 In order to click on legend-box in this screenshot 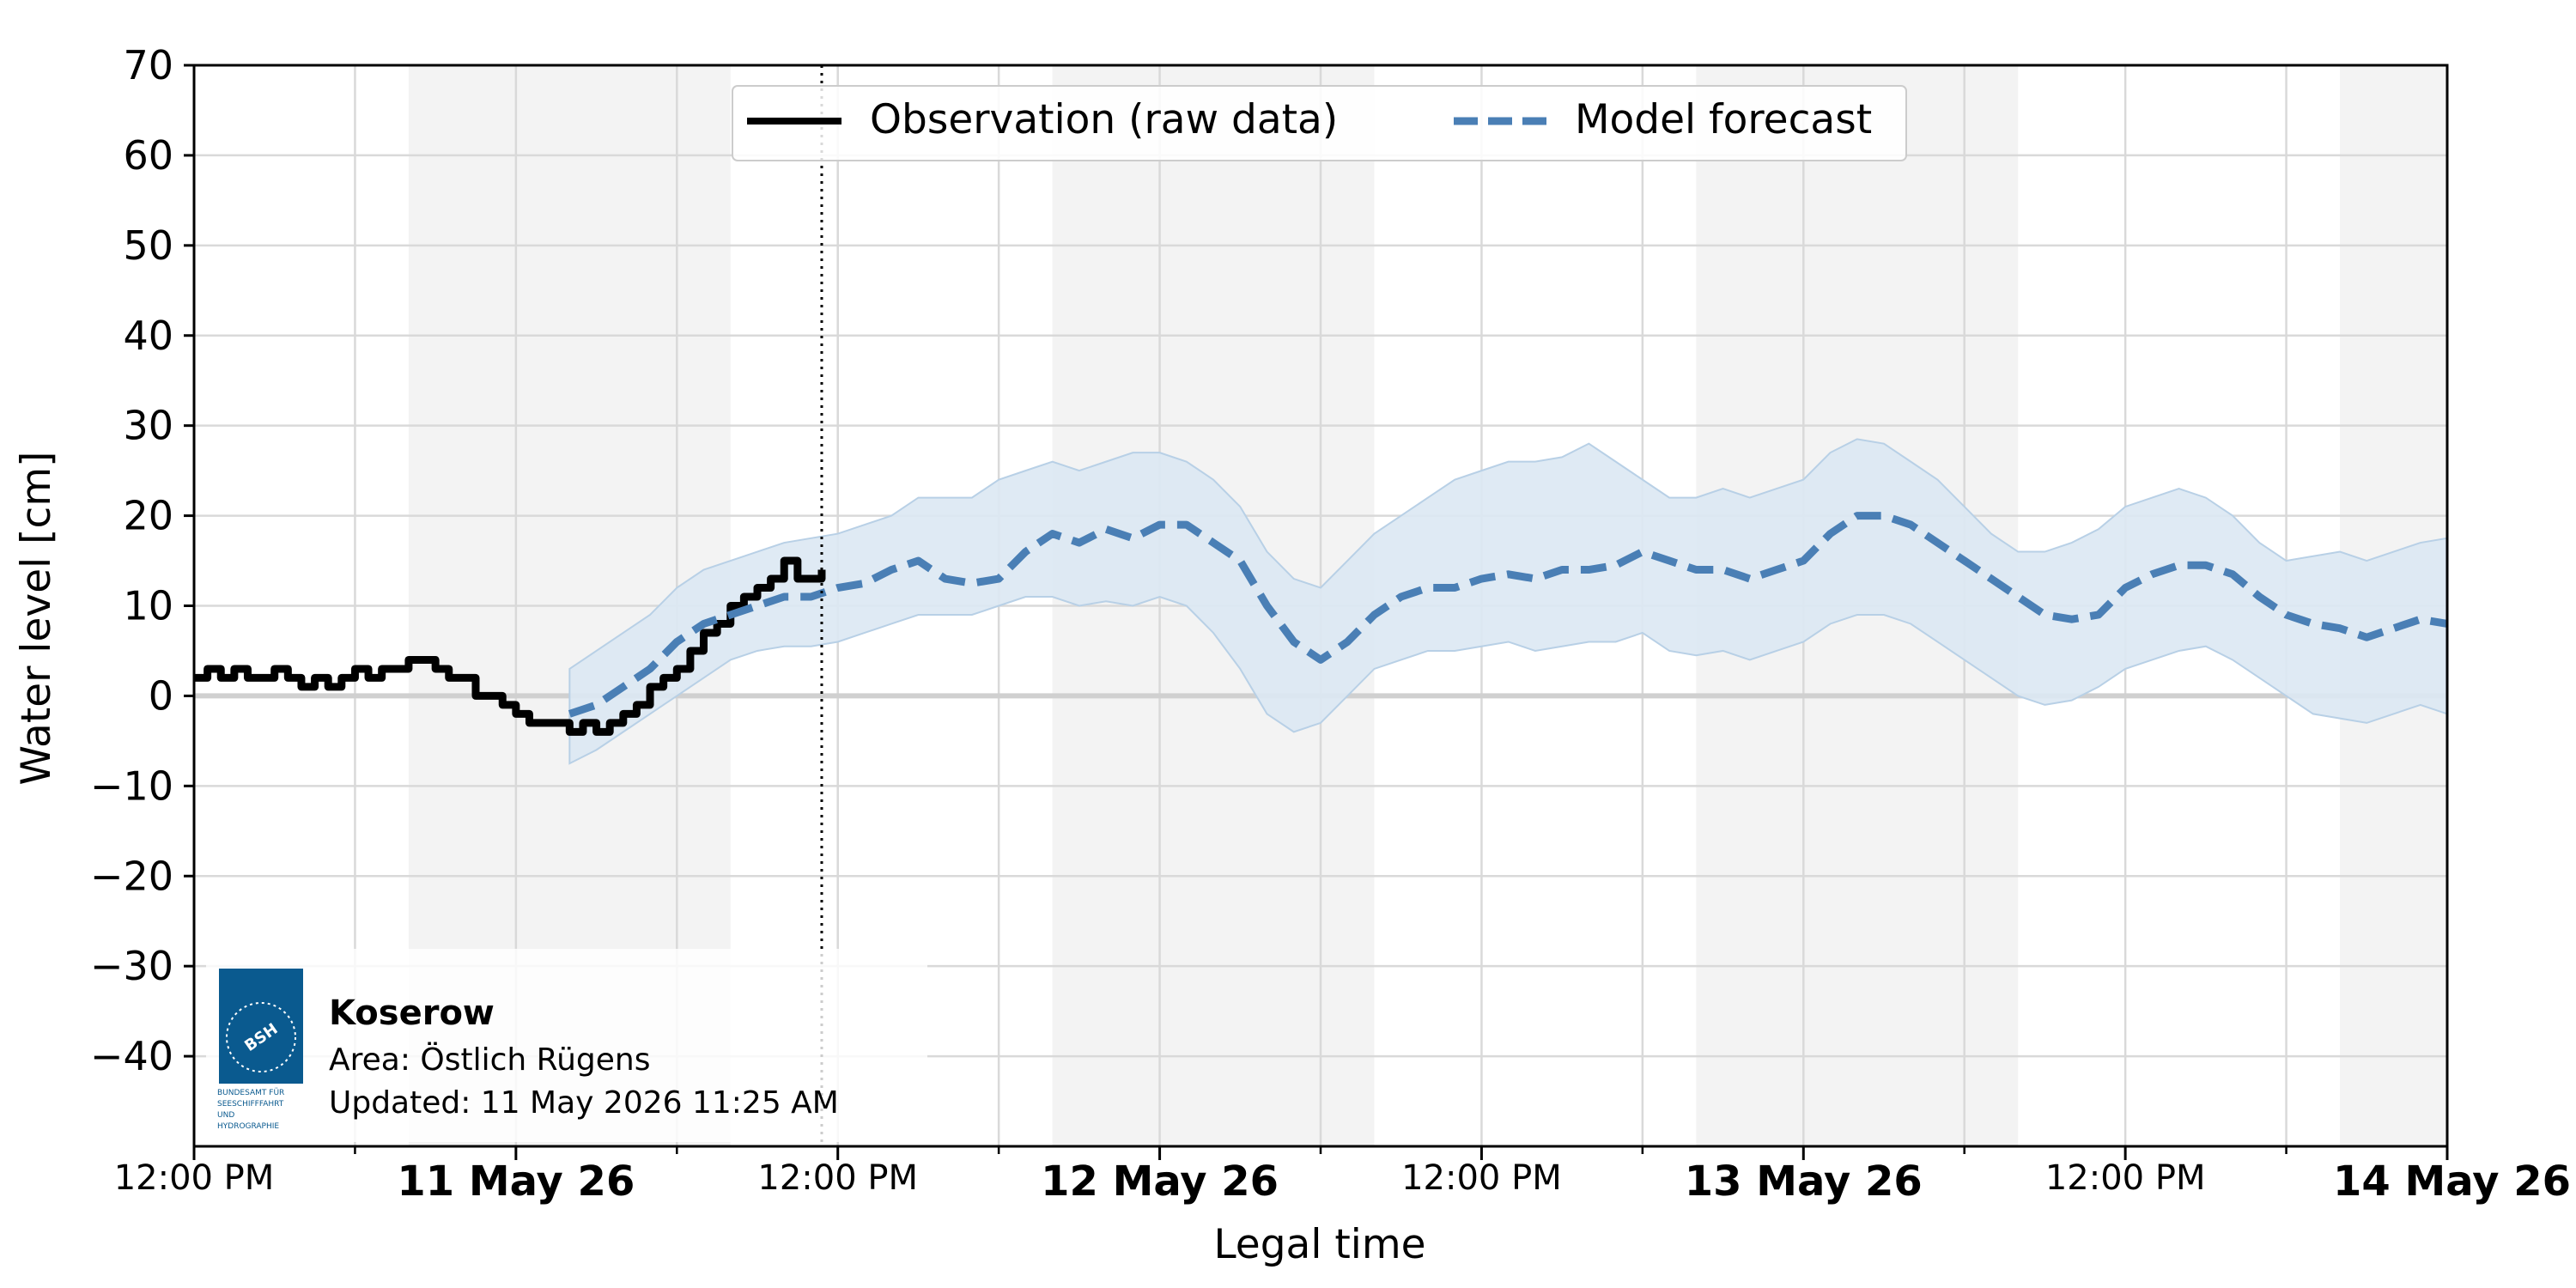, I will do `click(1319, 123)`.